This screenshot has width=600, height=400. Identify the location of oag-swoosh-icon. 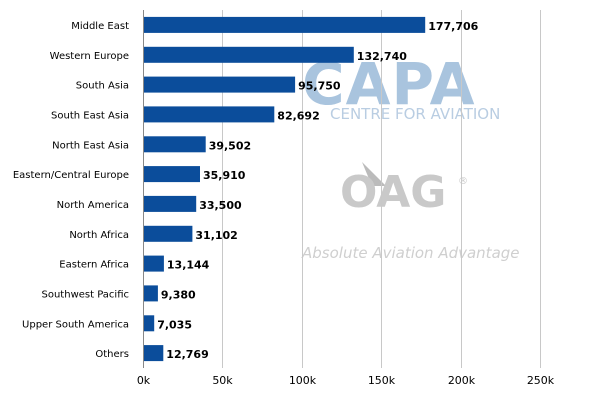
(374, 174).